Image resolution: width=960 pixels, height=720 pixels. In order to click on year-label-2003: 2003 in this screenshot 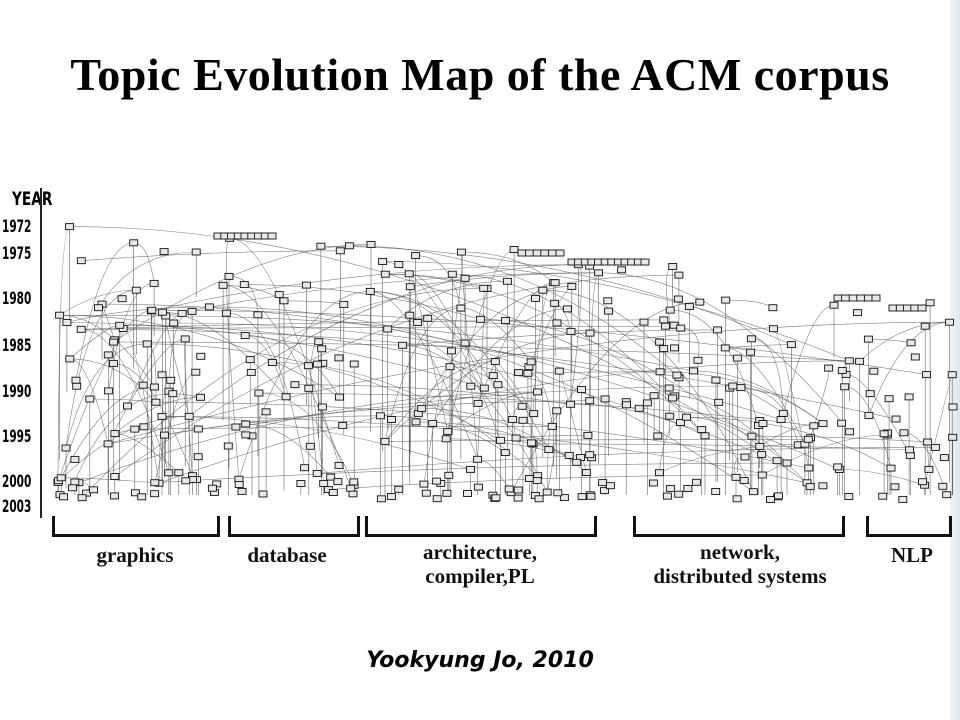, I will do `click(17, 507)`.